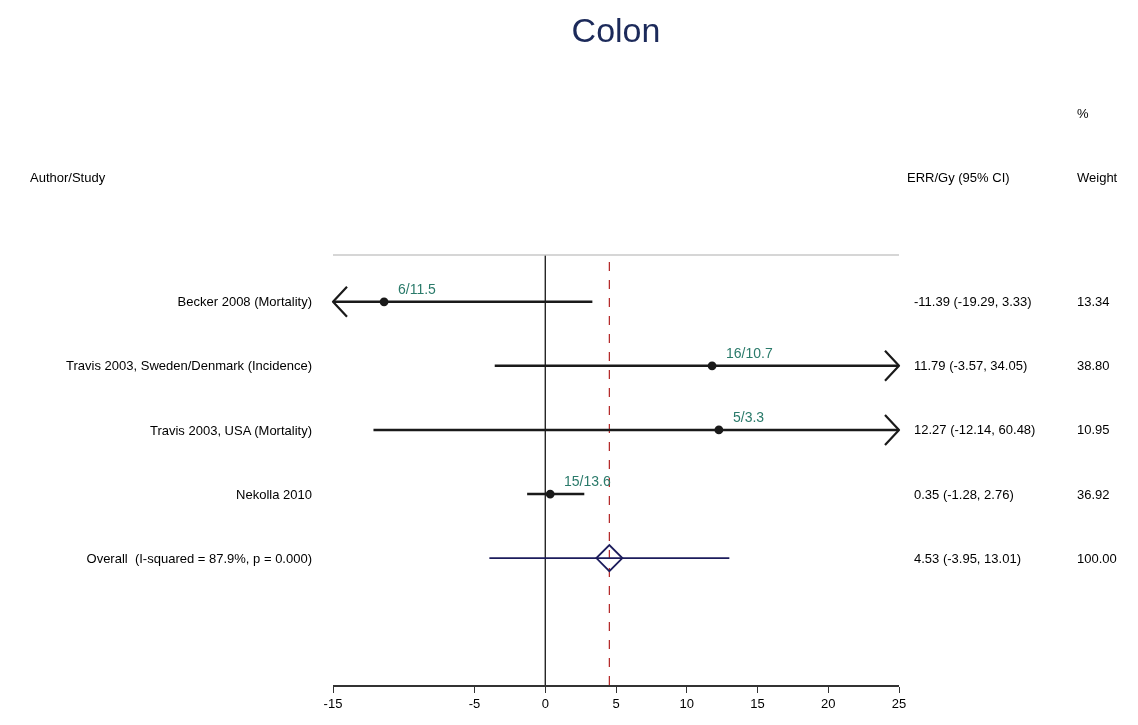 This screenshot has height=725, width=1138. Describe the element at coordinates (749, 417) in the screenshot. I see `annotation: 5/3.3` at that location.